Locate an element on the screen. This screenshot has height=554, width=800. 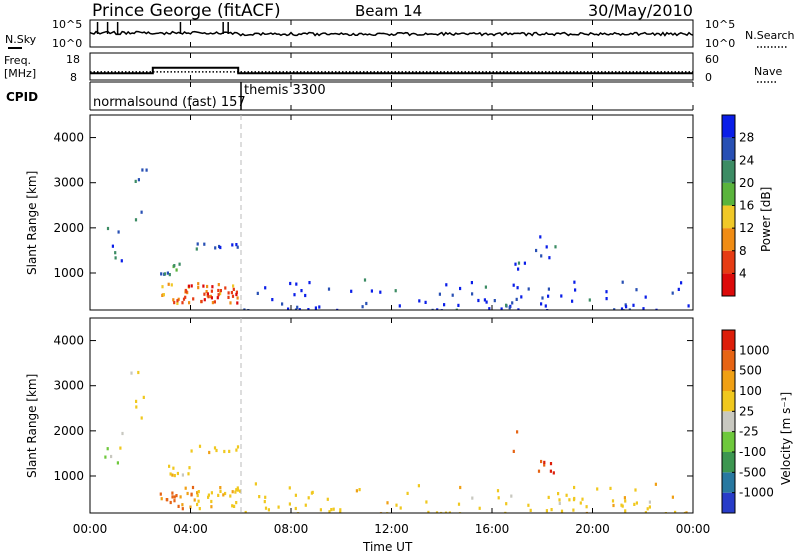
colorbar-tick-label: 24 is located at coordinates (746, 160).